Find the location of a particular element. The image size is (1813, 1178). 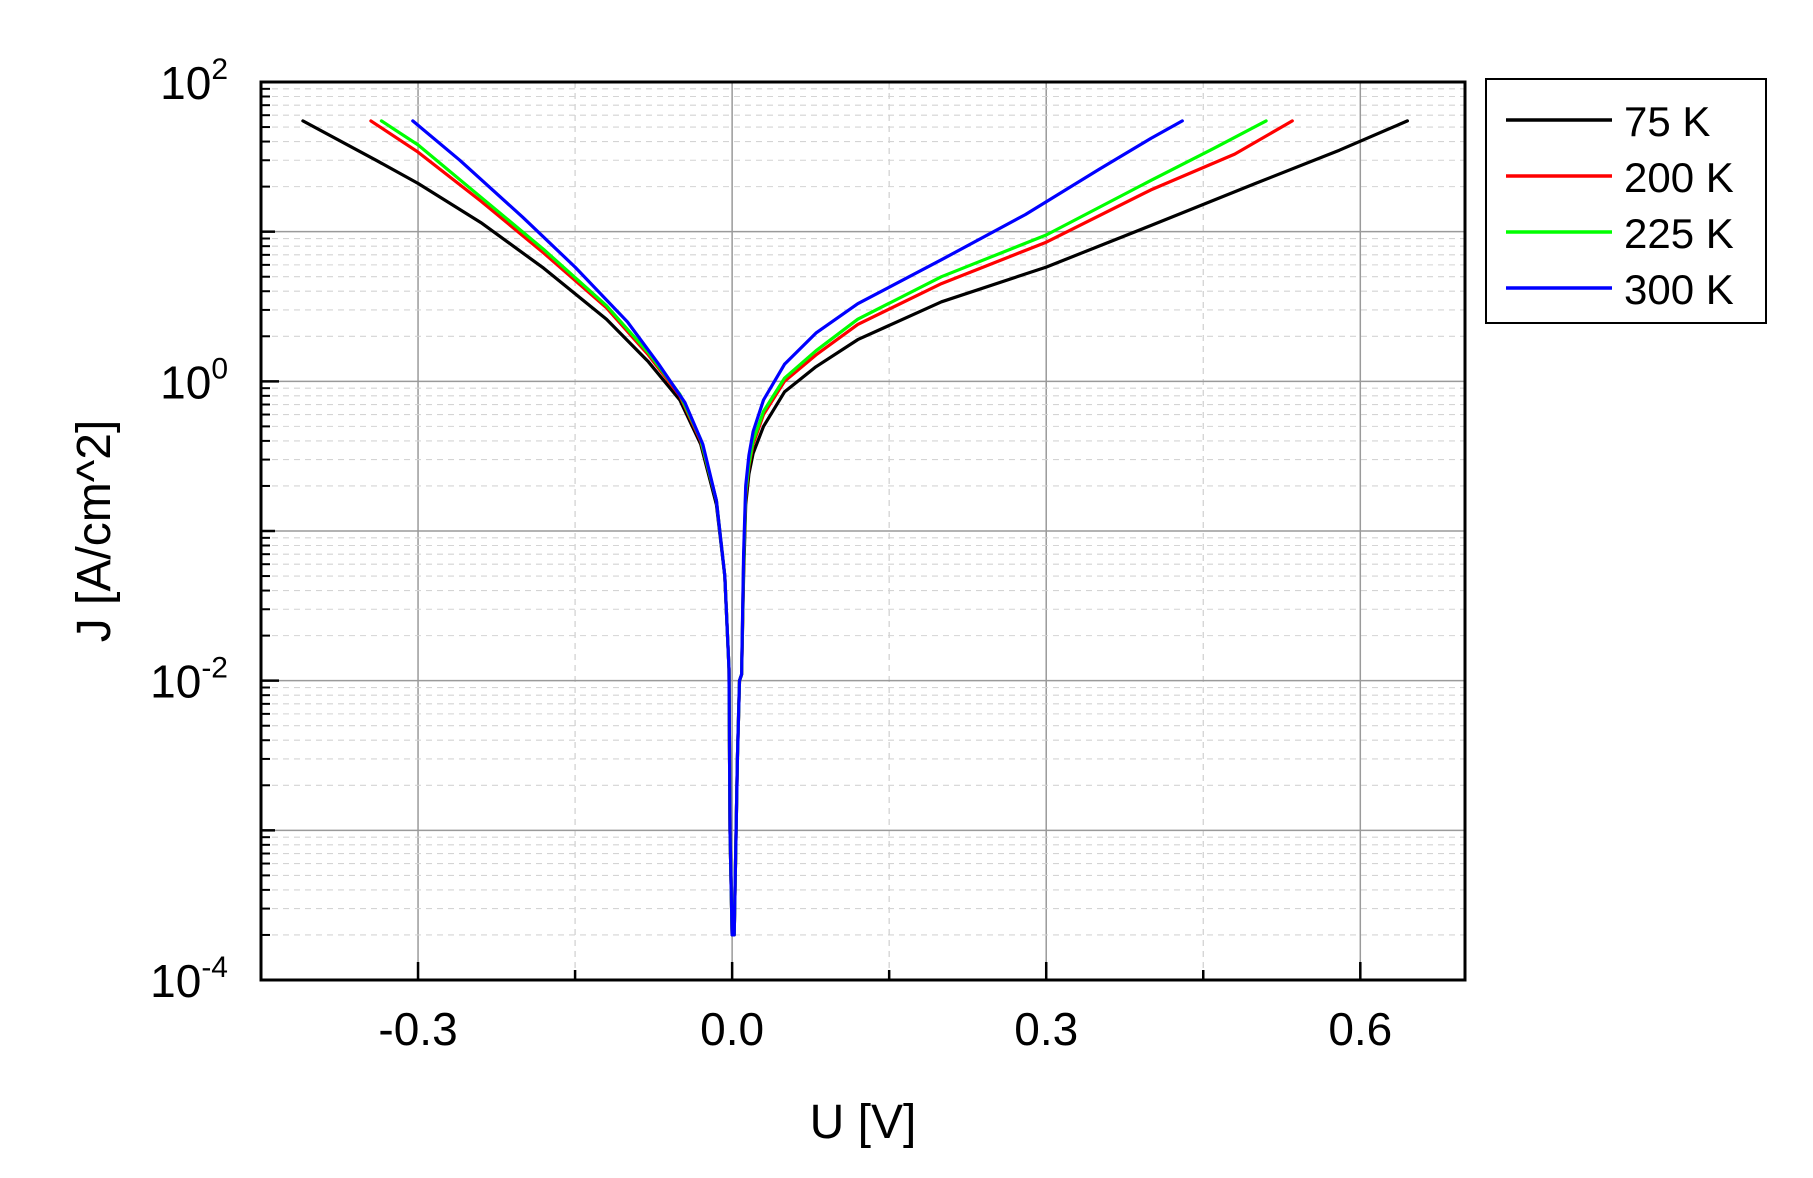

x-tick-label: -0.3 is located at coordinates (417, 1029).